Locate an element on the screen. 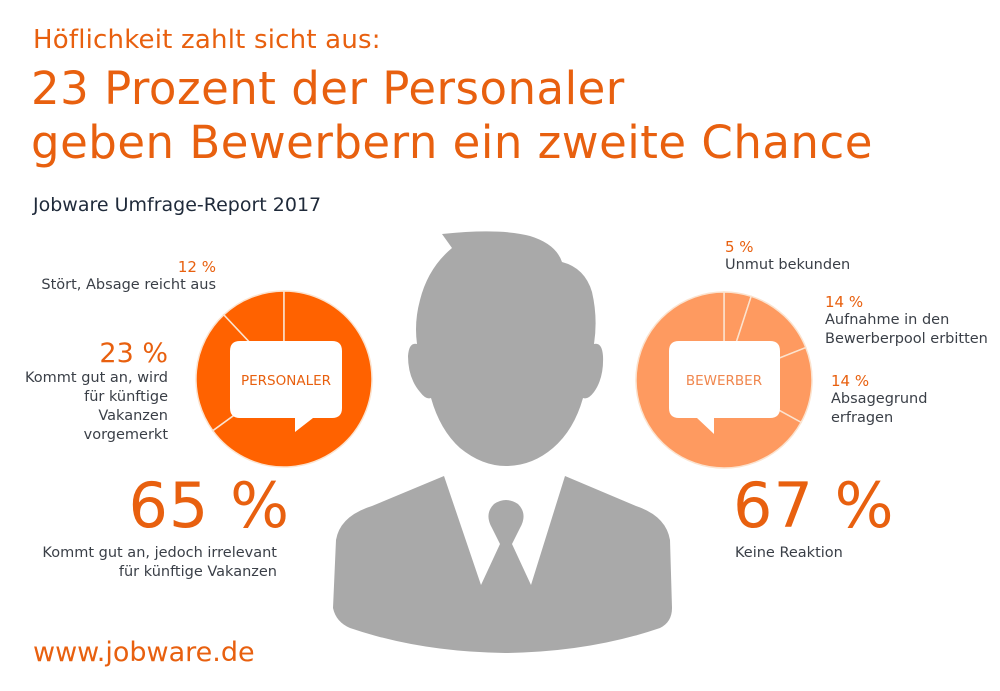  slice-percent-14b: 14 % is located at coordinates (850, 381).